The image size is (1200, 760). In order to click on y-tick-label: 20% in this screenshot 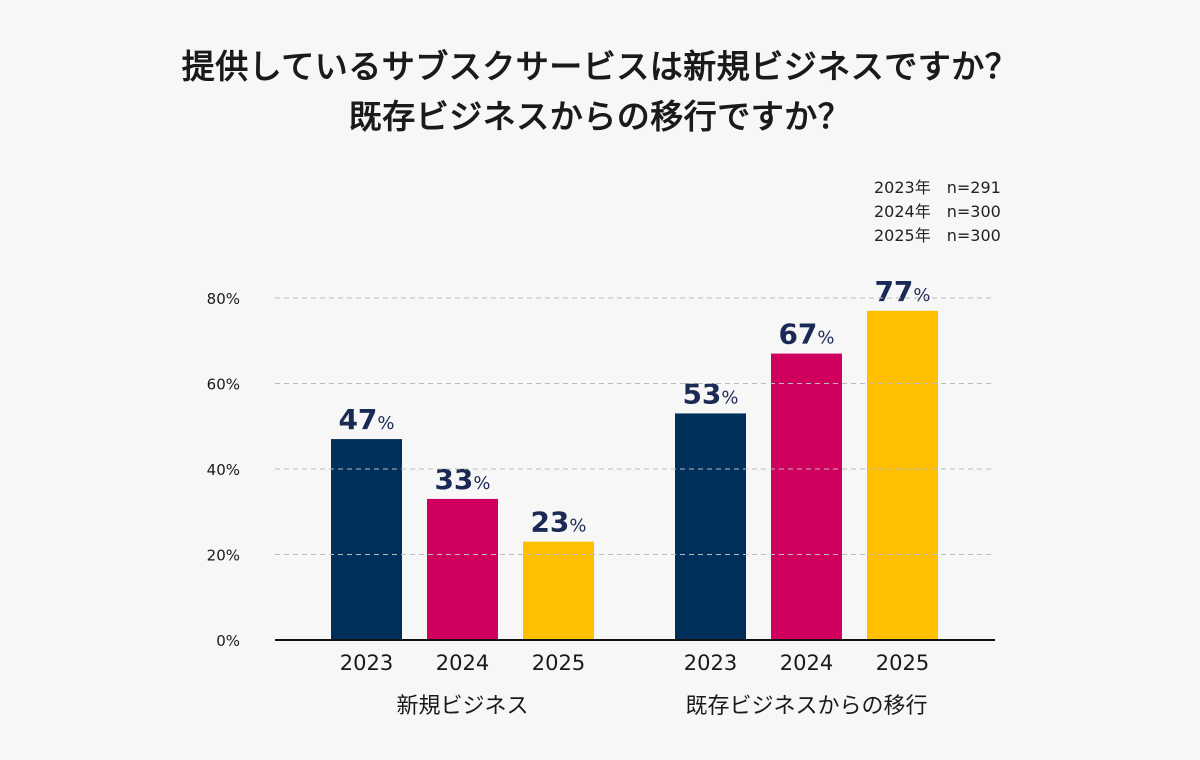, I will do `click(223, 556)`.